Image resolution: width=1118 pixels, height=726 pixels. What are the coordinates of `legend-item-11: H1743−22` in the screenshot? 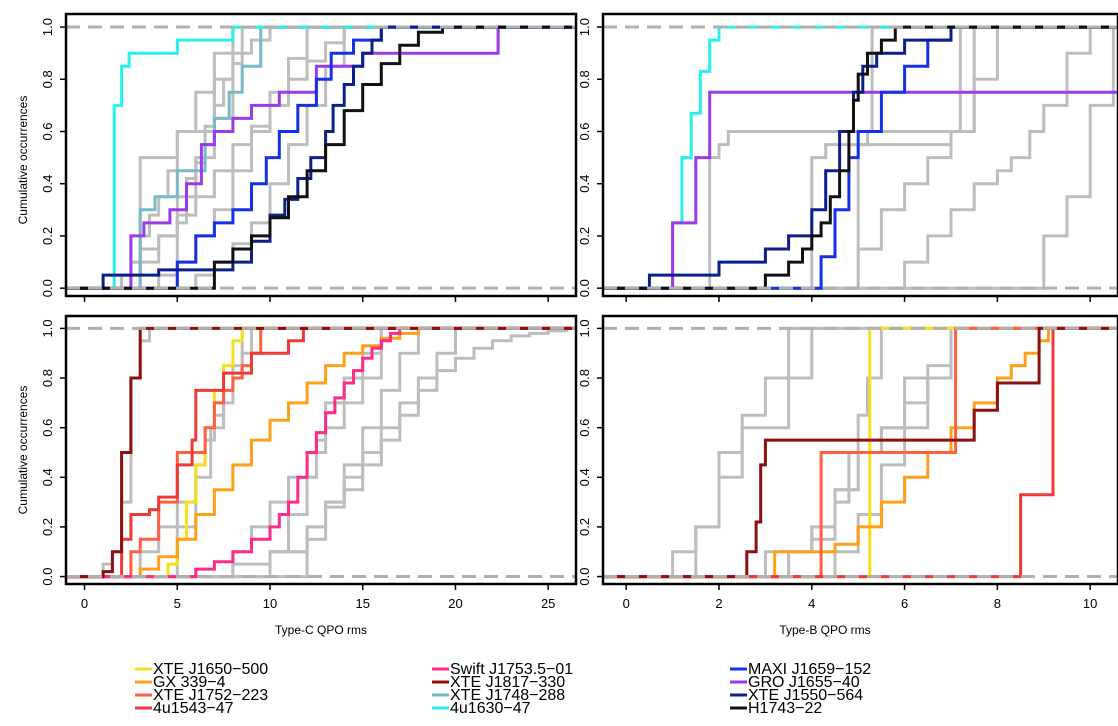 It's located at (776, 708).